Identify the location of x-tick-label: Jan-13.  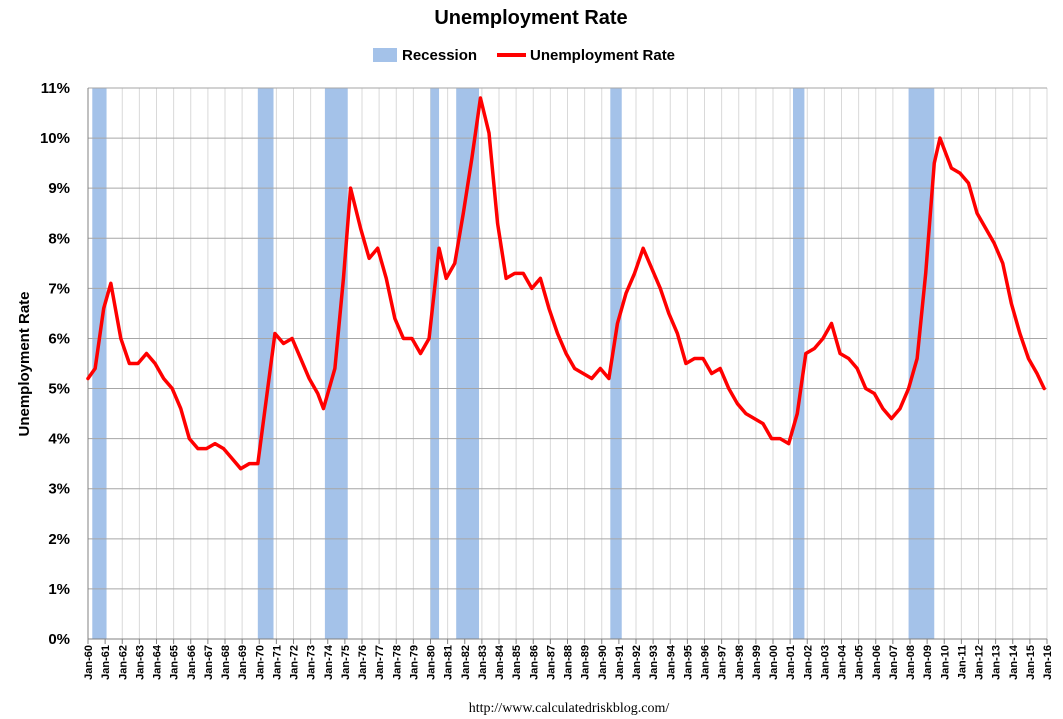
(997, 662).